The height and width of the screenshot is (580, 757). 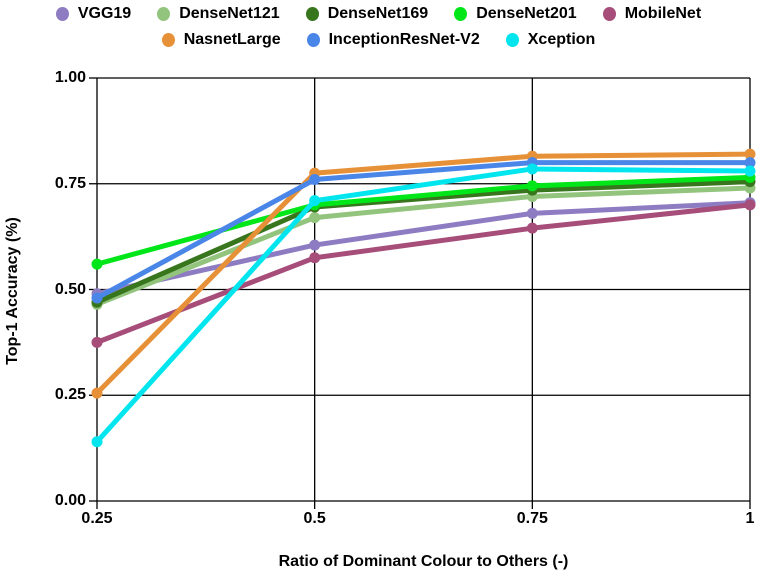 I want to click on y-tick-label: 0.75, so click(x=70, y=183).